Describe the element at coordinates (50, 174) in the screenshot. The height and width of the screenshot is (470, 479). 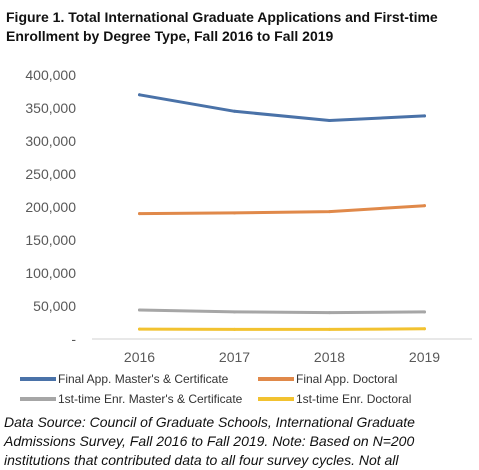
I see `y-tick-label: 250,000` at that location.